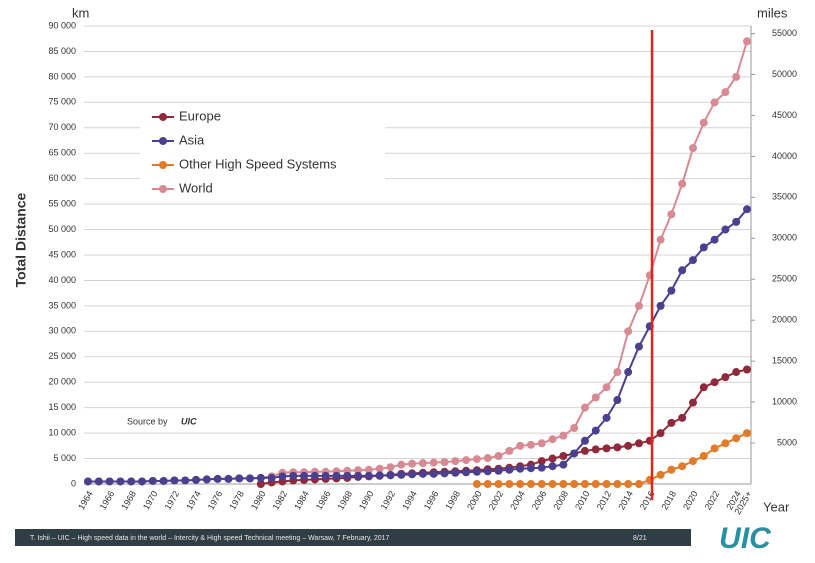 Image resolution: width=815 pixels, height=563 pixels. What do you see at coordinates (258, 163) in the screenshot?
I see `legend-label: Other High Speed Systems` at bounding box center [258, 163].